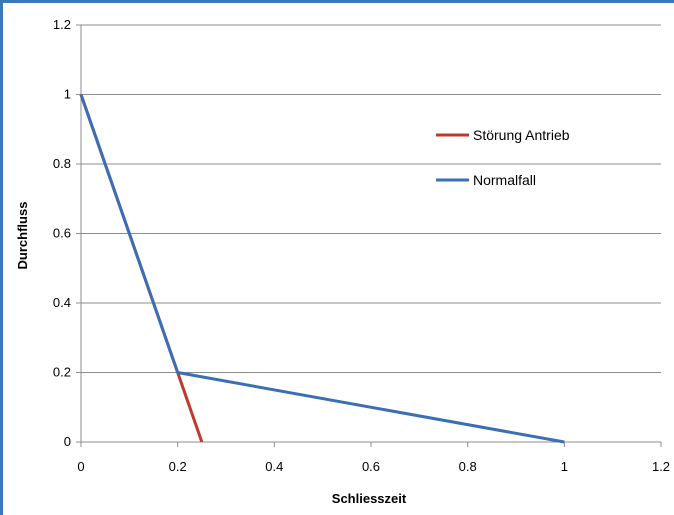  I want to click on x-tick-label: 0.6, so click(371, 466).